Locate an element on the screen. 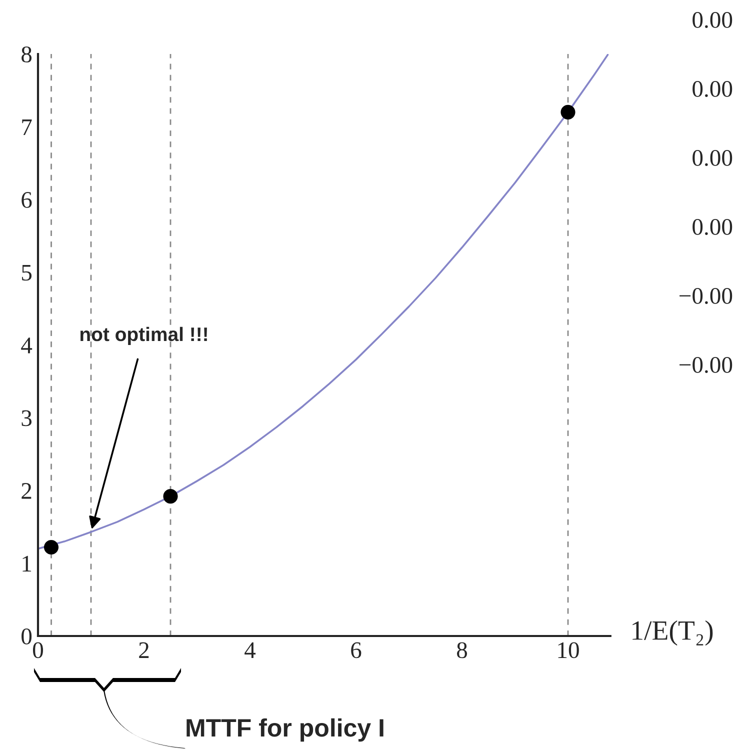 The image size is (737, 756). x-tick-label: 0 is located at coordinates (38, 650).